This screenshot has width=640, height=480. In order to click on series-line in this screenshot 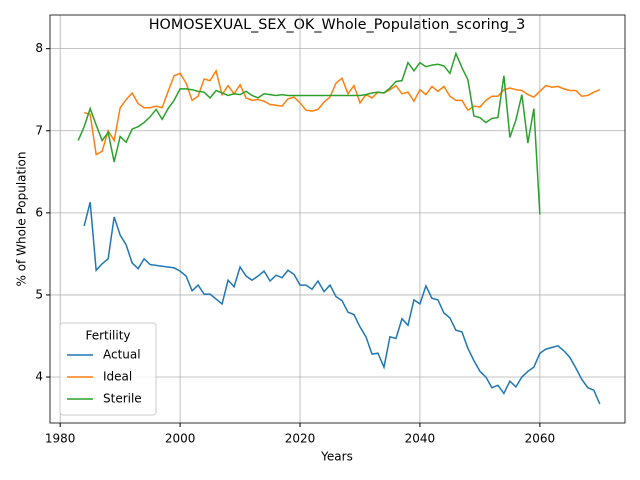, I will do `click(342, 112)`.